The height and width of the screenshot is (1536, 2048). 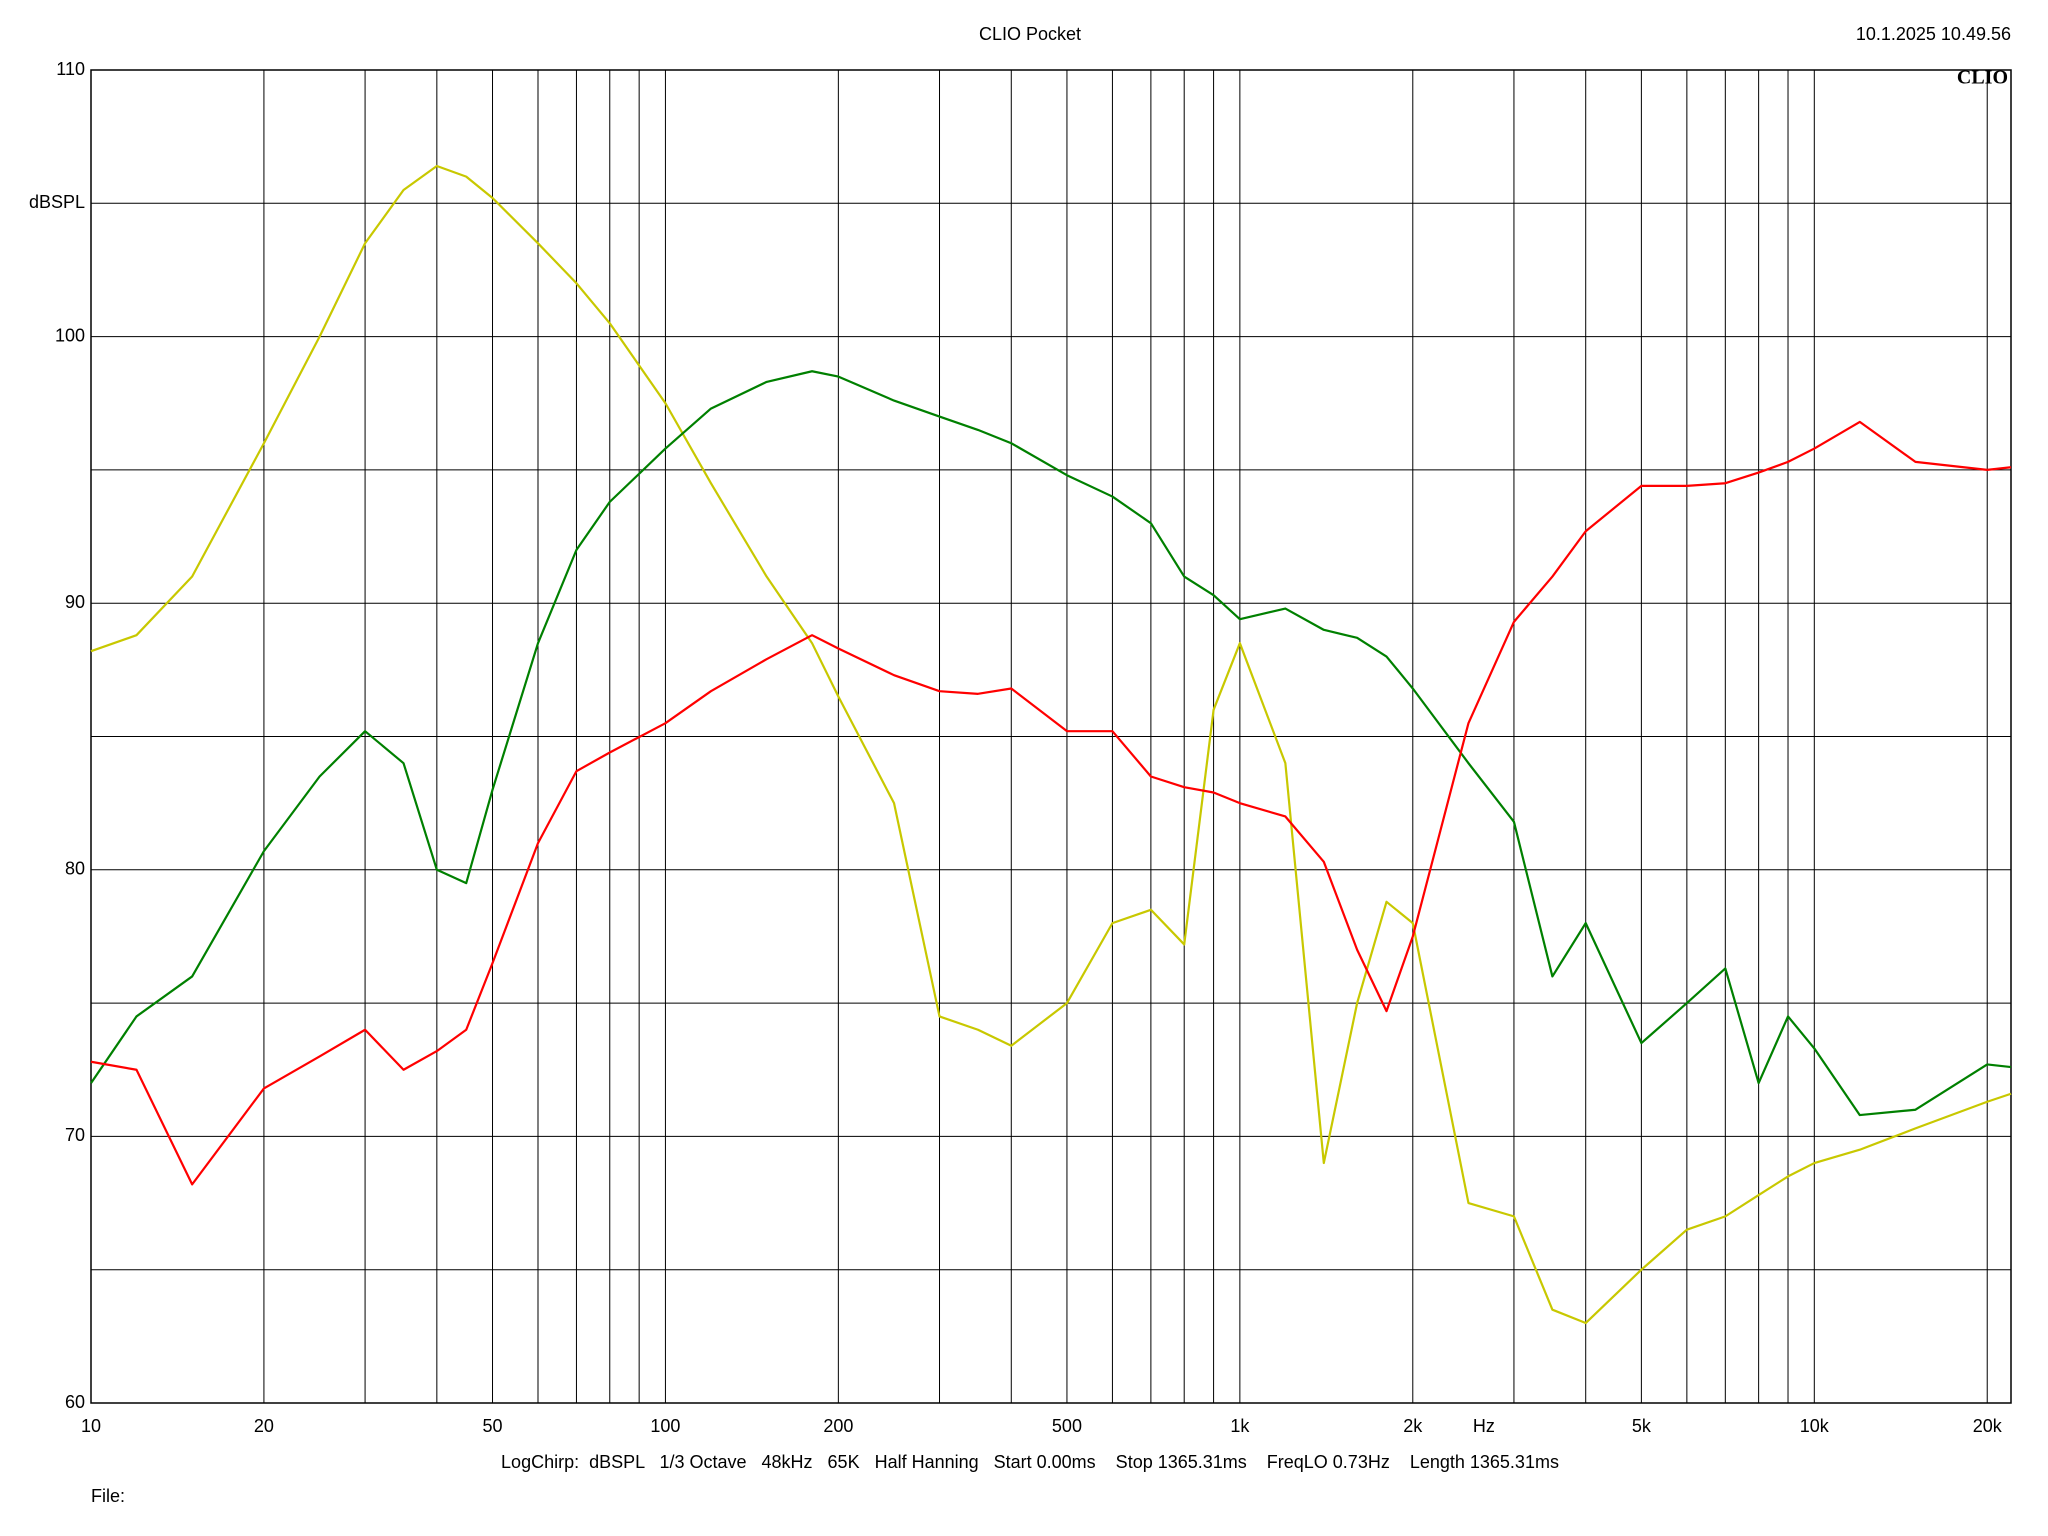 I want to click on y-tick-label: 70, so click(x=75, y=1135).